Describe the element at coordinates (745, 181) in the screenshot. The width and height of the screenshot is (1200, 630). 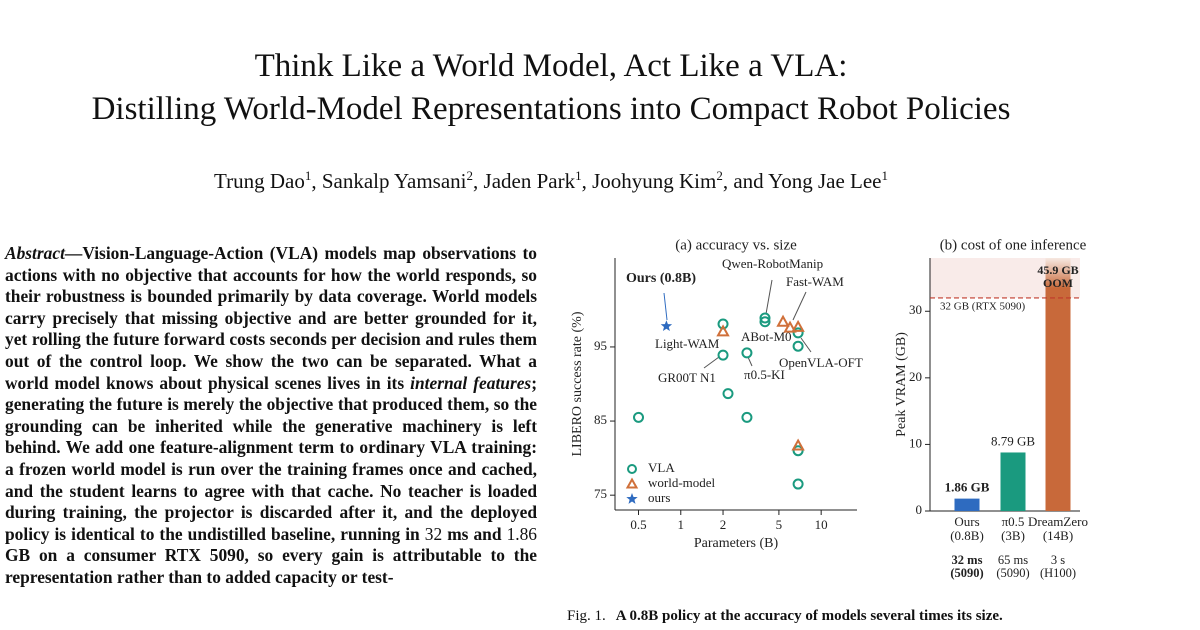
I see `author-separator: , and` at that location.